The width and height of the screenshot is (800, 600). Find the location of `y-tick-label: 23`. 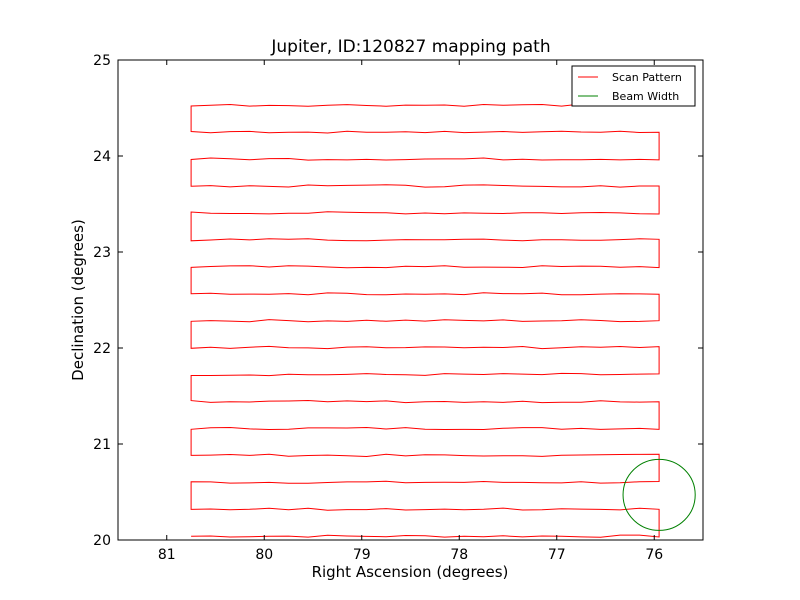

y-tick-label: 23 is located at coordinates (102, 253).